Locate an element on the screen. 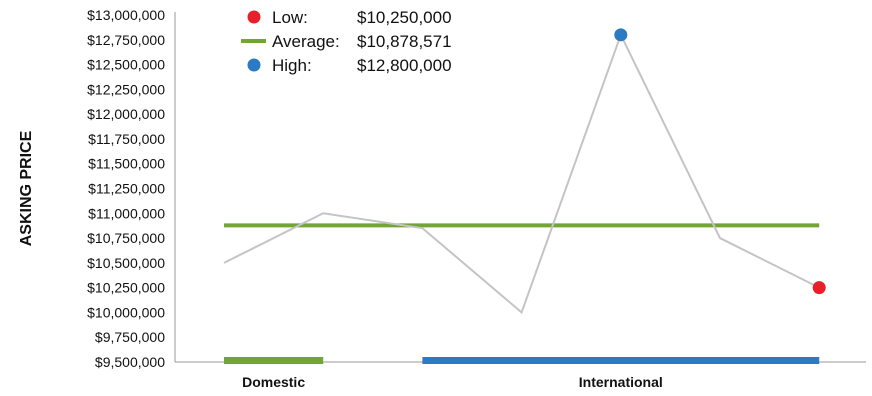  low-point is located at coordinates (819, 288).